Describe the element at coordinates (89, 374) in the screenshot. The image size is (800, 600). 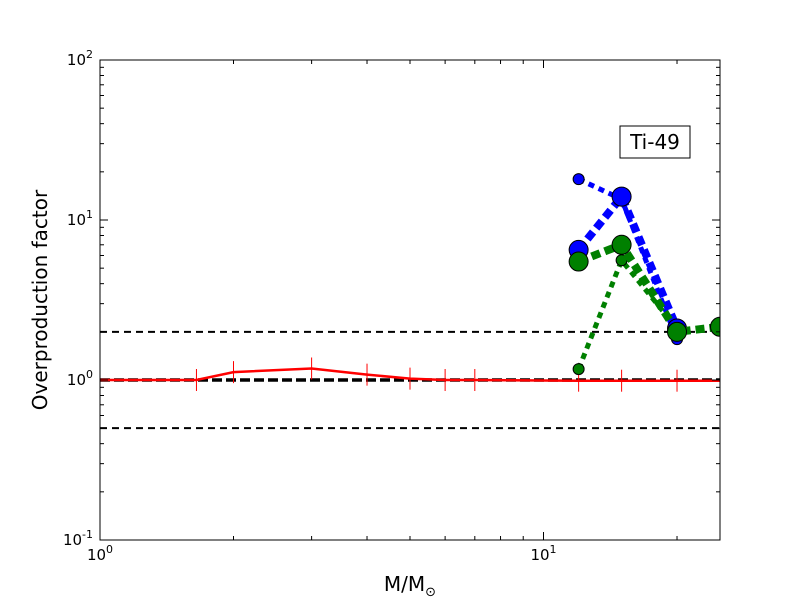
I see `y-tick-label-exponent: 0` at that location.